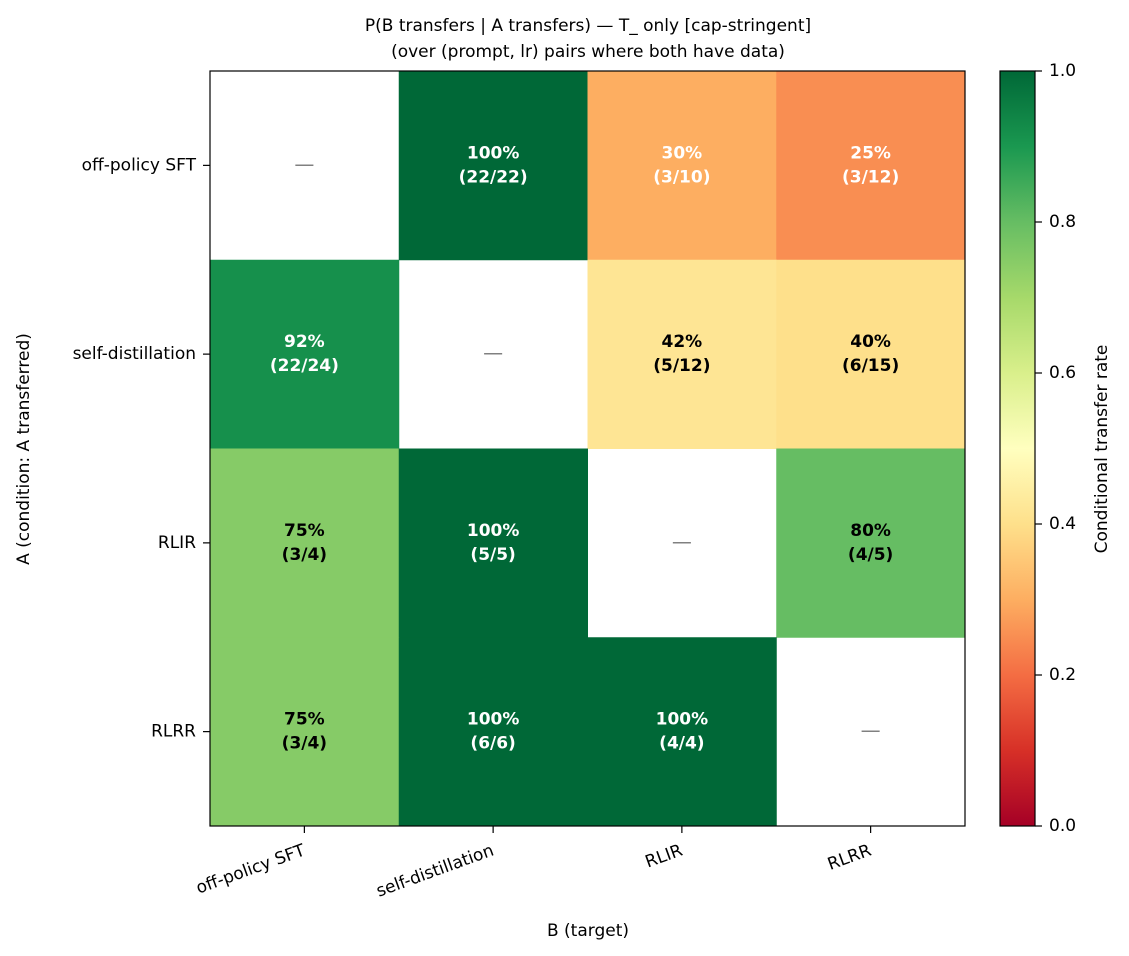 This screenshot has width=1129, height=956. What do you see at coordinates (1017, 448) in the screenshot?
I see `colorbar` at bounding box center [1017, 448].